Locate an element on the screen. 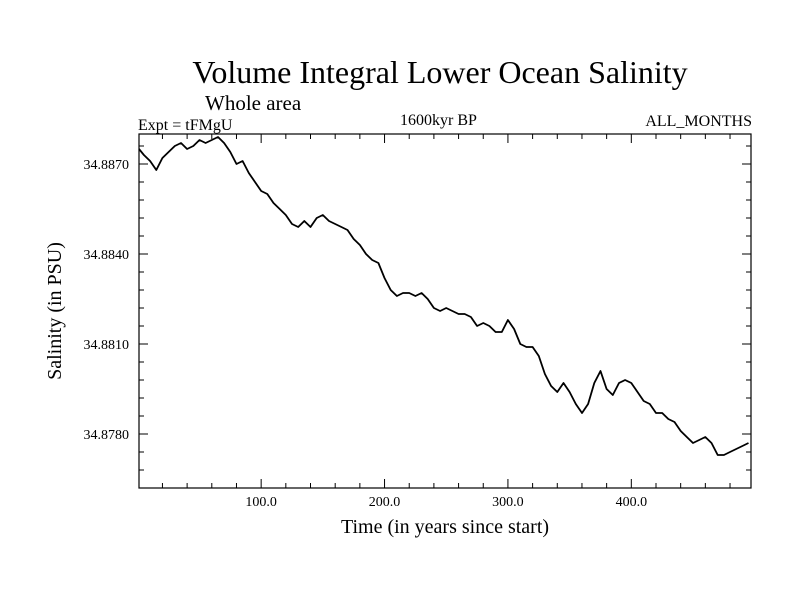  experiment-label: Expt = tFMgU is located at coordinates (185, 125).